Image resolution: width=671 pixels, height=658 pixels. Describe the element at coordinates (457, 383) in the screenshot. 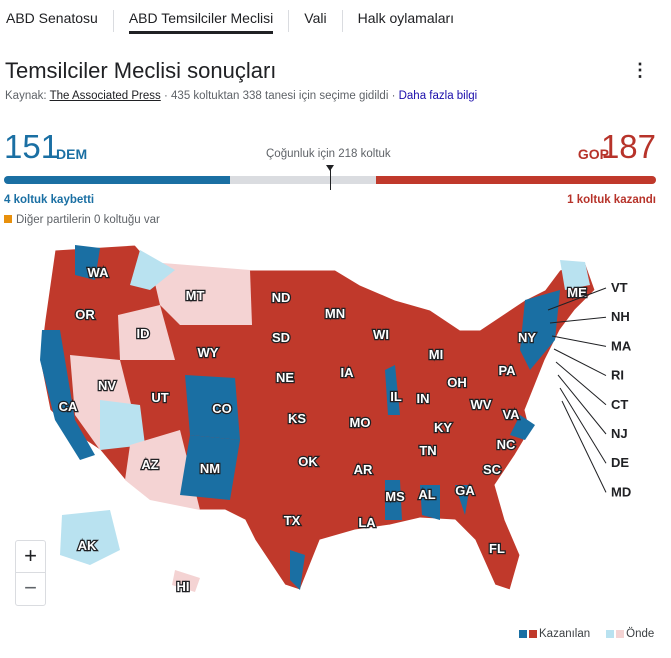

I see `state-label-oh: OH` at that location.